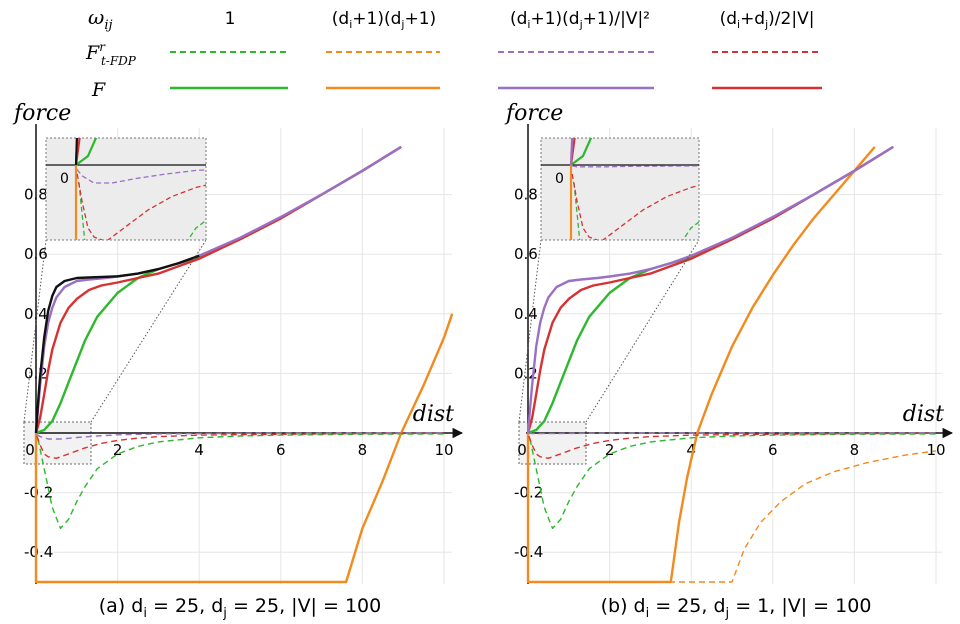 The width and height of the screenshot is (960, 624). I want to click on legend-col-label-2: (di+1)(dj+1), so click(384, 20).